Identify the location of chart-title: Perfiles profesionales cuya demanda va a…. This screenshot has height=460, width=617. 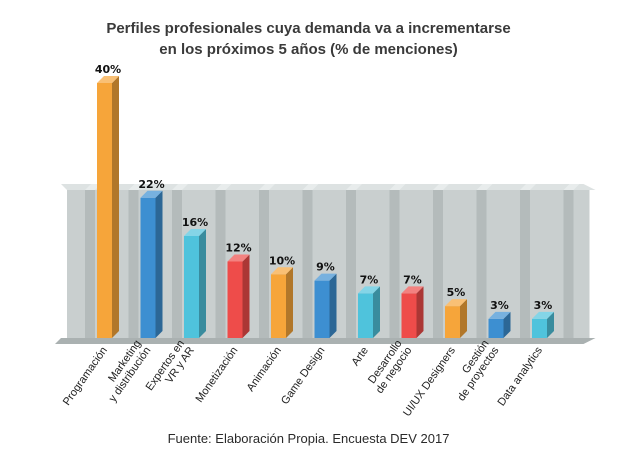
(308, 39).